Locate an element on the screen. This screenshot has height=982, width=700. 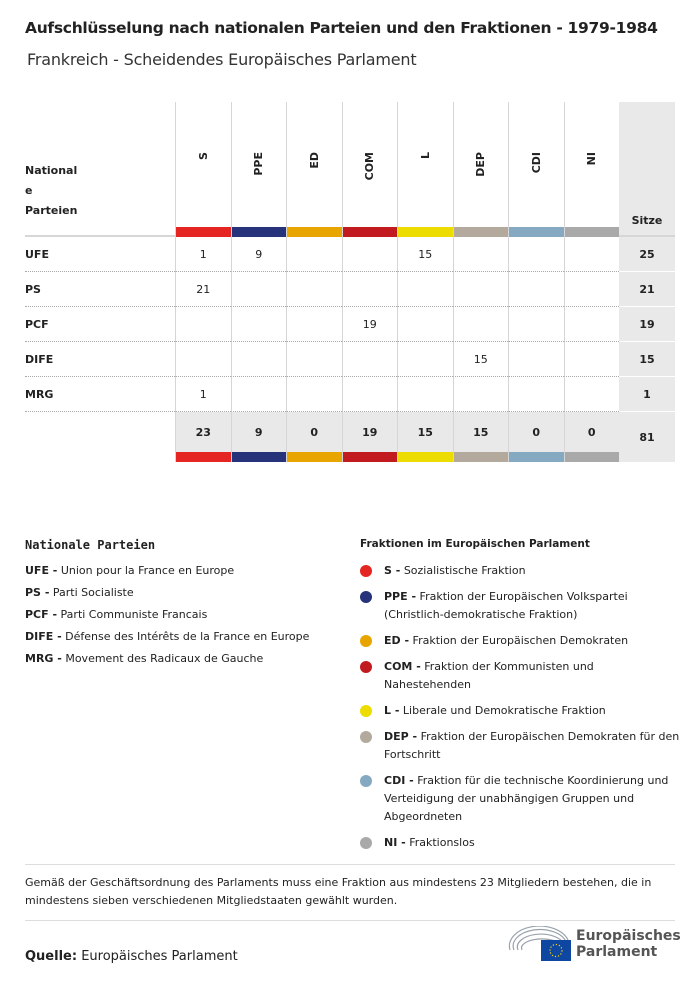
party-code: DIFE - is located at coordinates (43, 636).